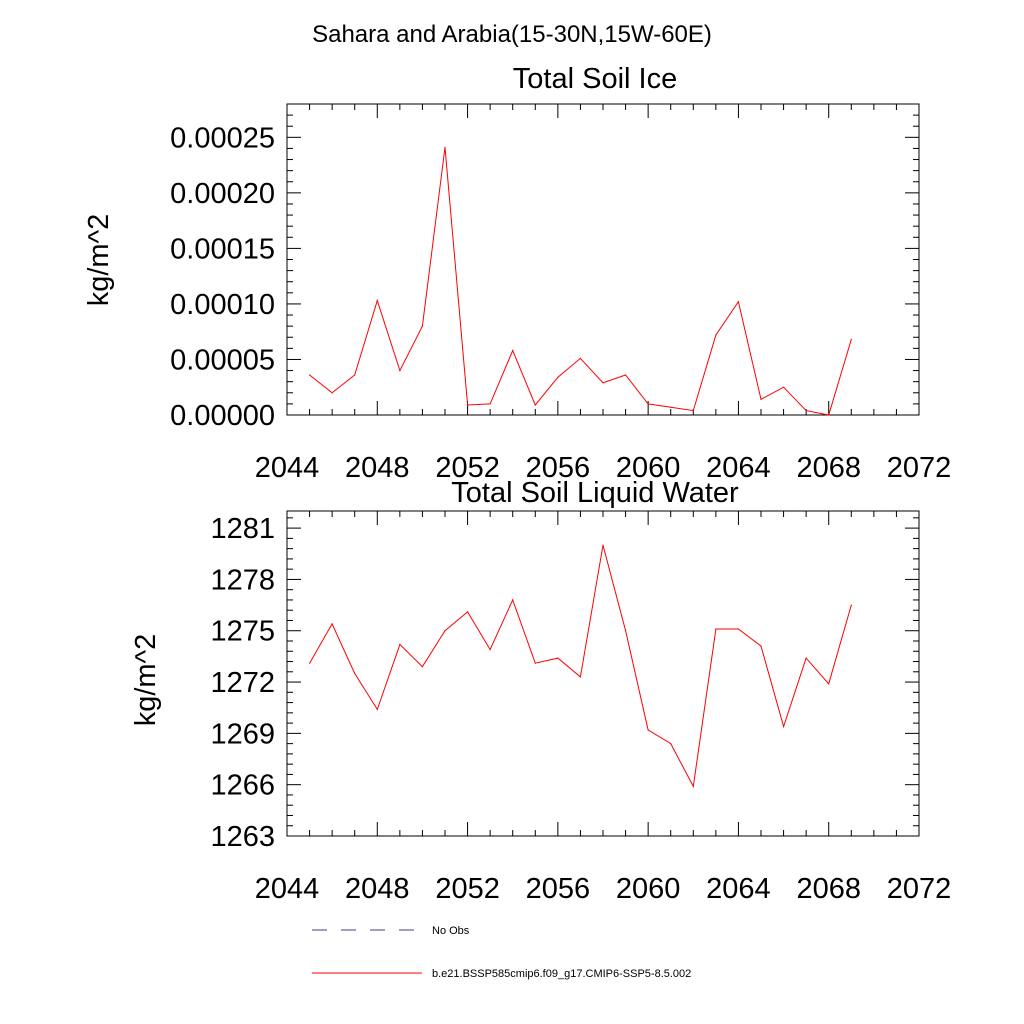 The height and width of the screenshot is (1024, 1024). I want to click on y-tick-label: 0.00000, so click(222, 416).